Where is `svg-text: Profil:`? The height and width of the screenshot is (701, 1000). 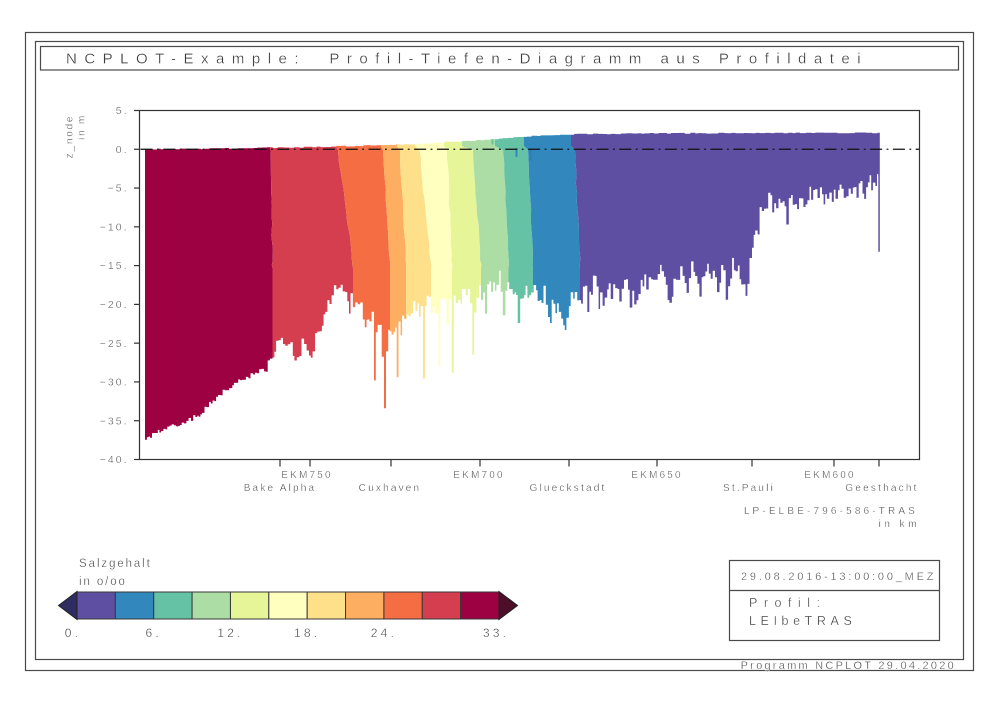
svg-text: Profil: is located at coordinates (787, 603).